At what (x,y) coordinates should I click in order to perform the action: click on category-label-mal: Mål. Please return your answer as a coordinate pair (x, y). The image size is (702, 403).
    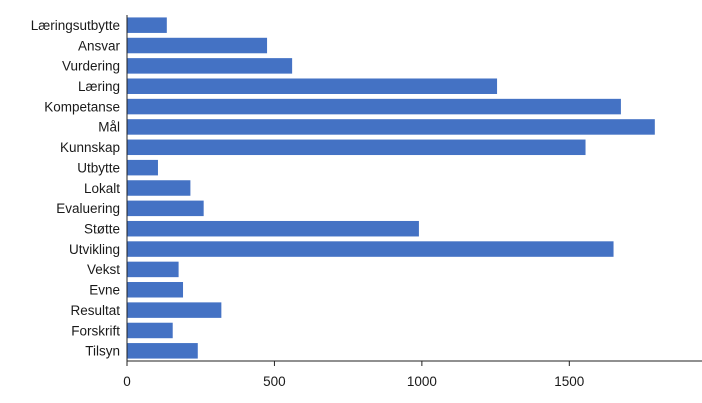
    Looking at the image, I should click on (109, 127).